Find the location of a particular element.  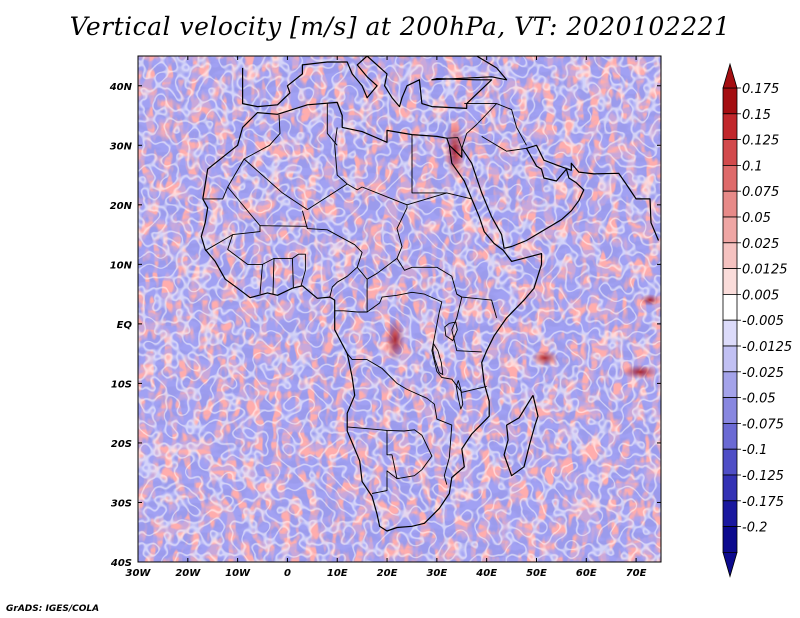

lon-tick-label: 50E is located at coordinates (536, 573).